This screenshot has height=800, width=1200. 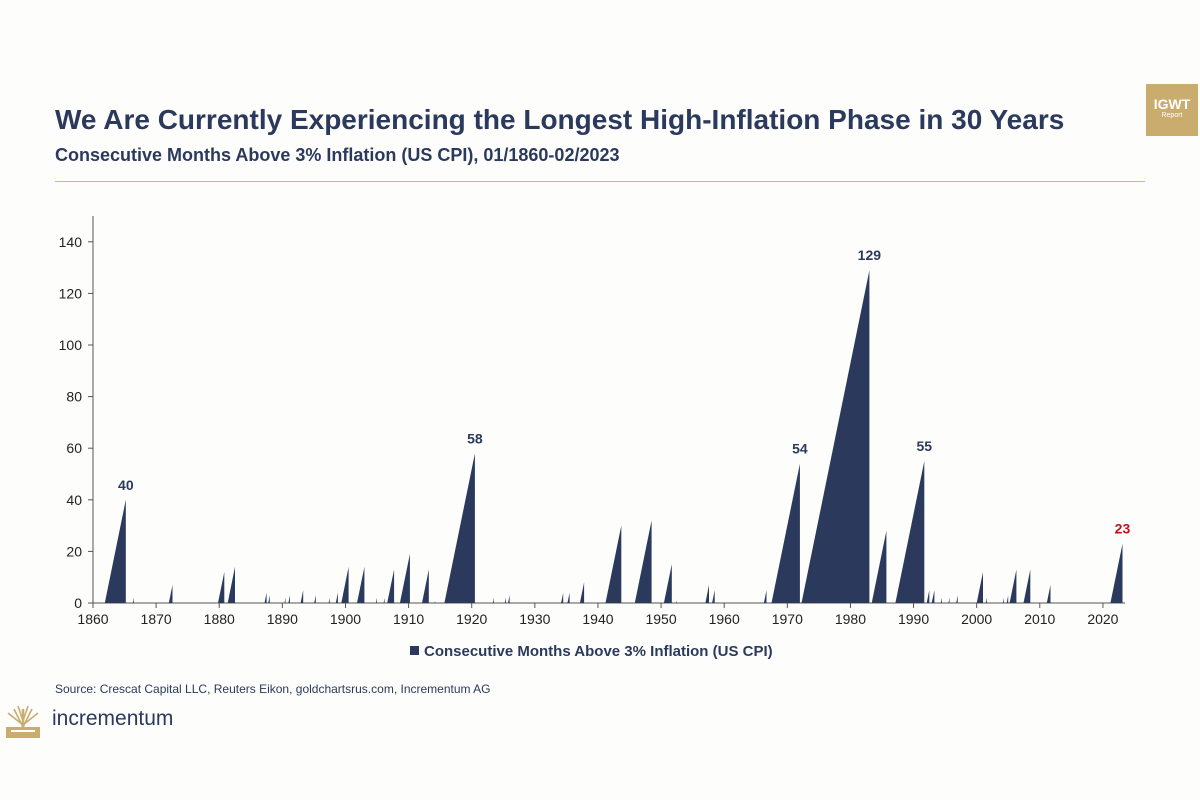 I want to click on x-tick-label: 1950, so click(x=660, y=619).